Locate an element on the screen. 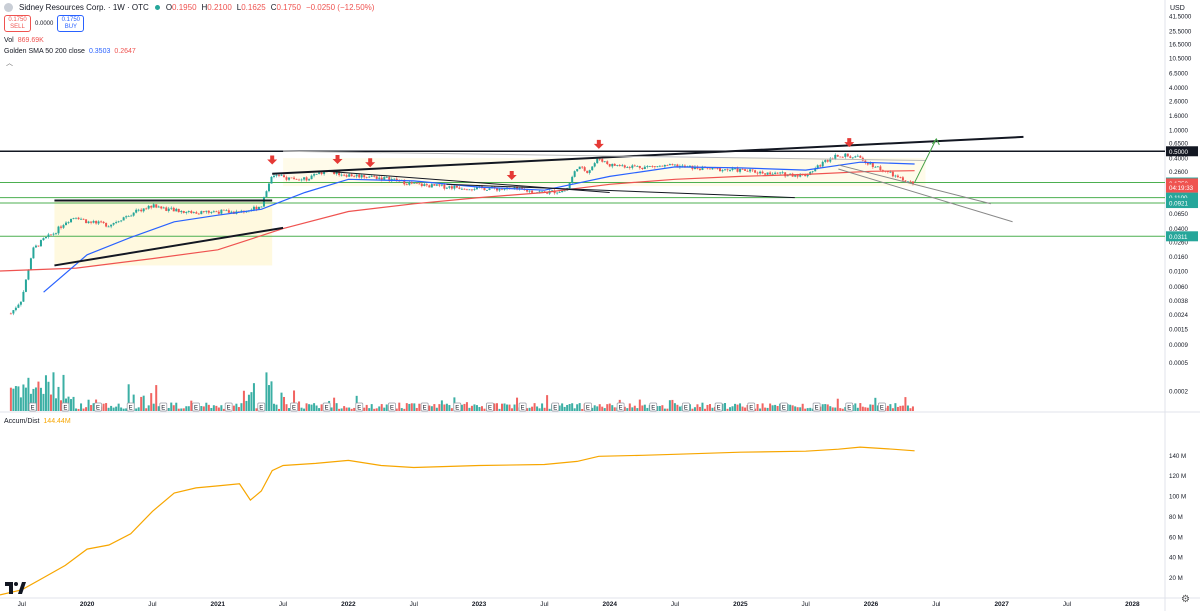  earnings-marker: E is located at coordinates (522, 407).